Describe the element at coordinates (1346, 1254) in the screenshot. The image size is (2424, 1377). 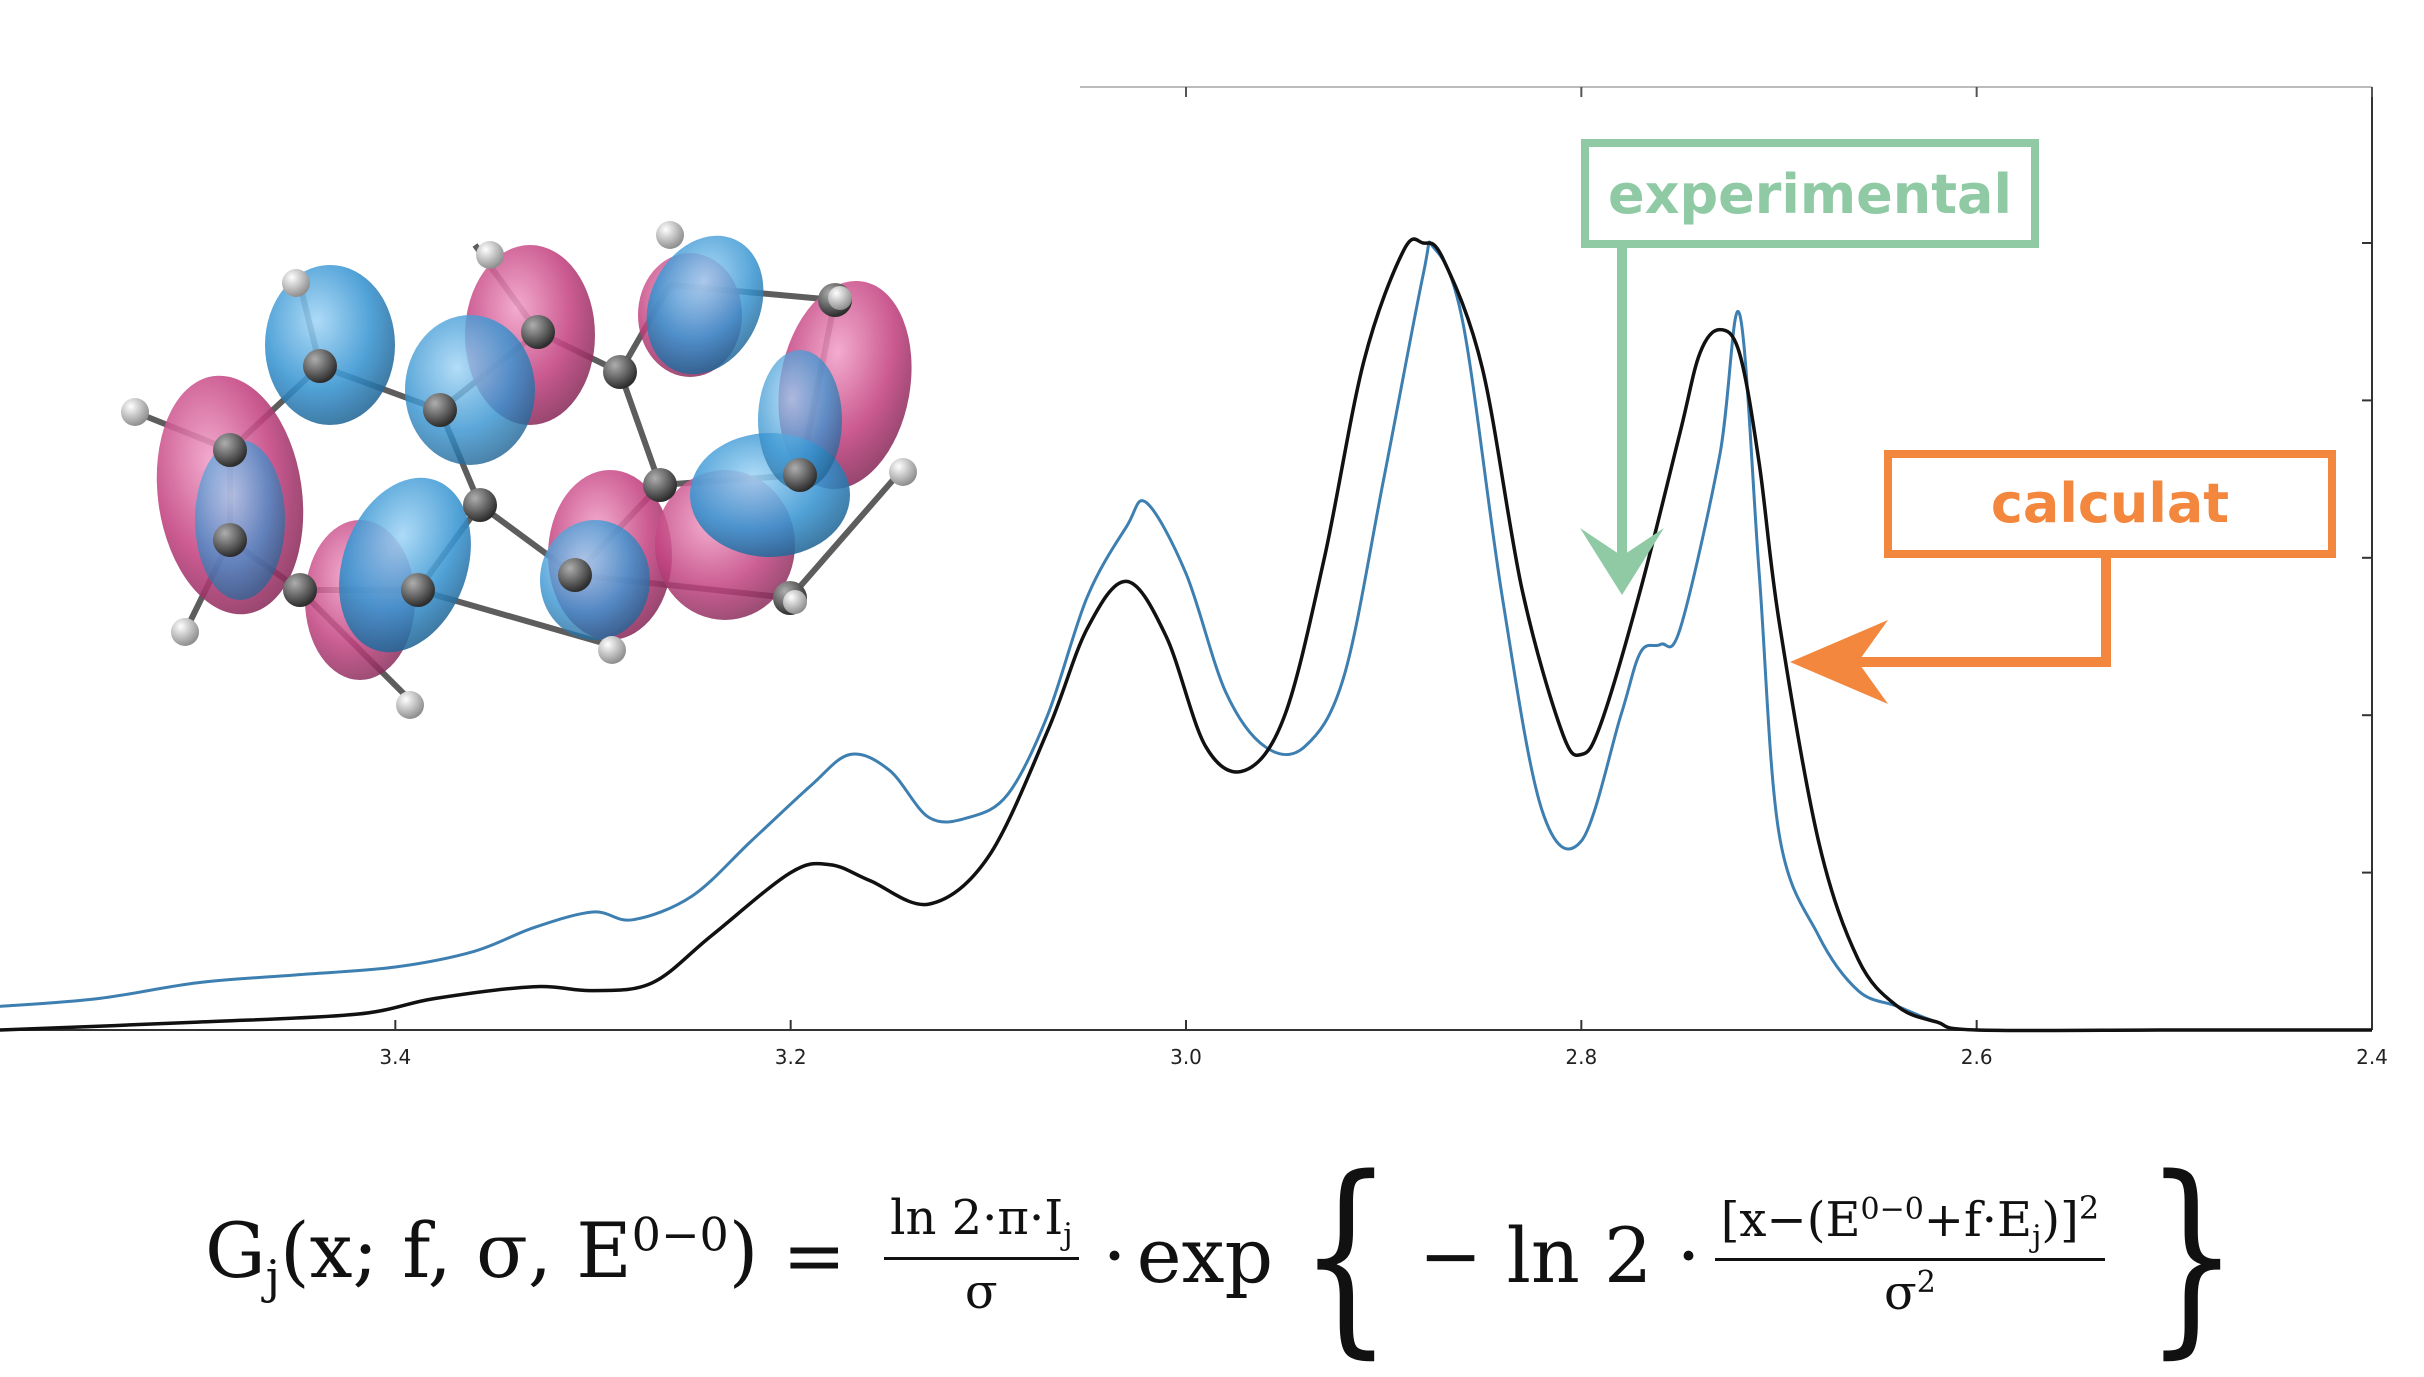
I see `formula-left-brace: {` at that location.